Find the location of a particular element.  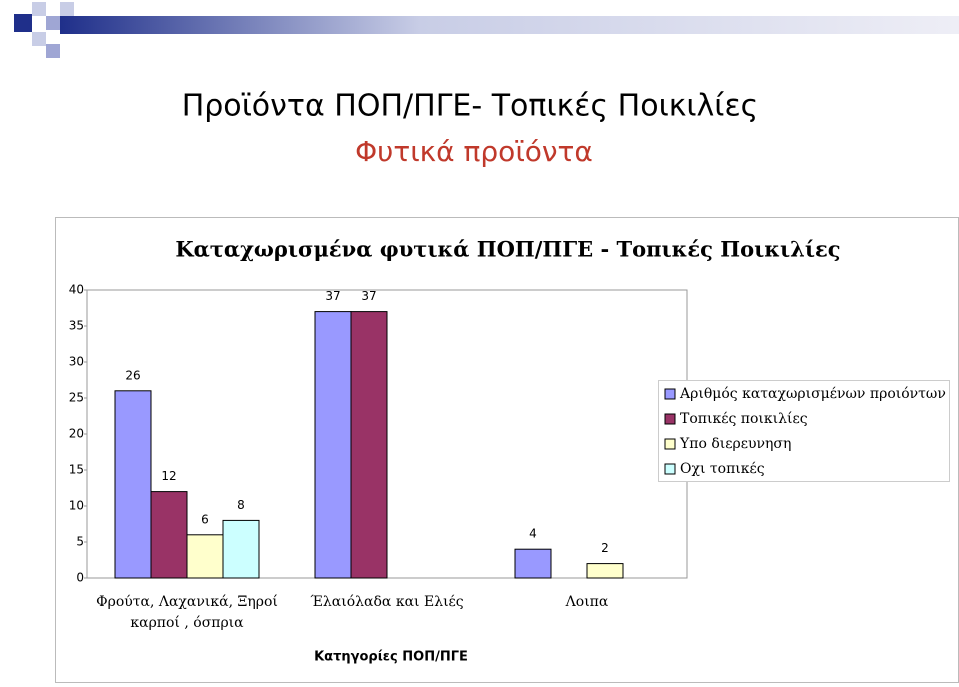

legend-label: Αριθμός καταχωρισμένων προιόντων is located at coordinates (812, 393).